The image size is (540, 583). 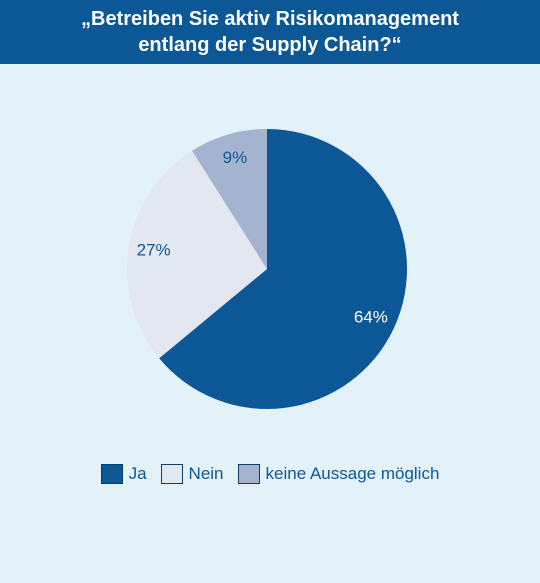 I want to click on legend-item-ja: Ja, so click(x=123, y=474).